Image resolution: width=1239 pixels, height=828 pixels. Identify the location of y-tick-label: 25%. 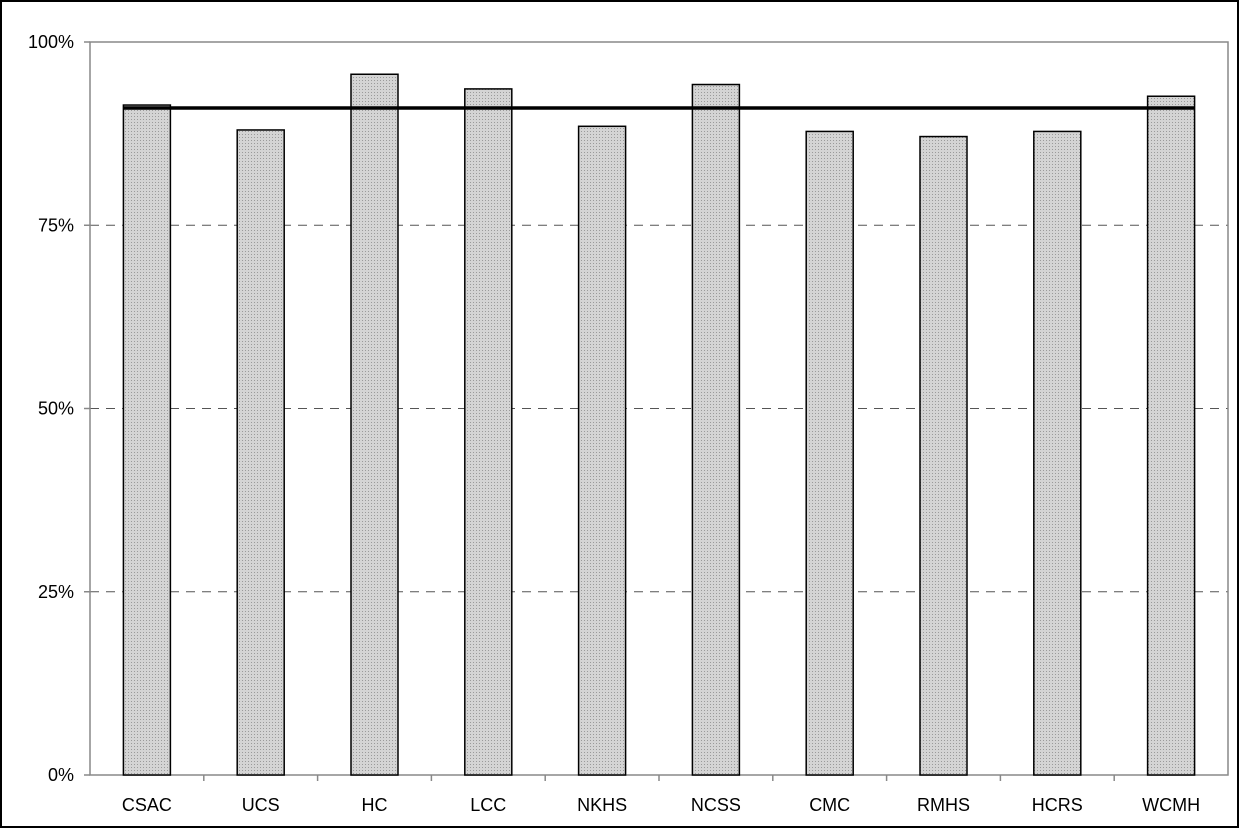
(56, 592).